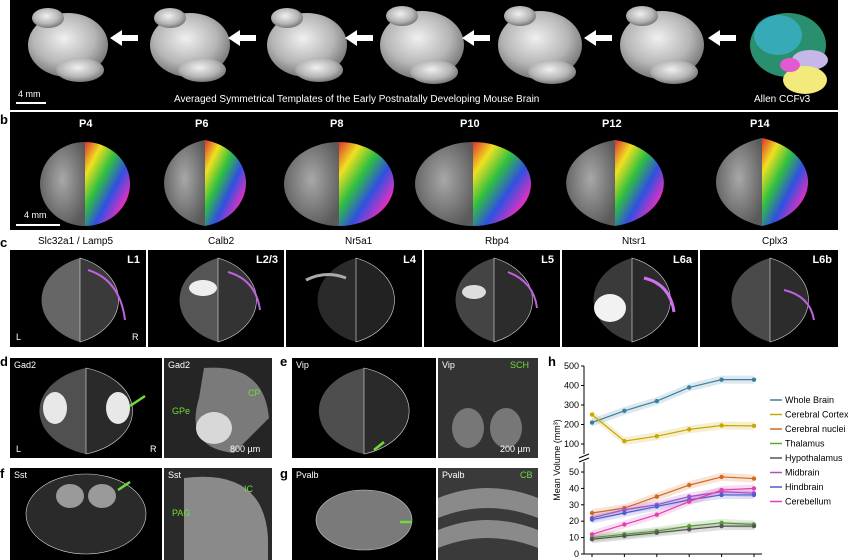  What do you see at coordinates (520, 365) in the screenshot?
I see `tag-sch: SCH` at bounding box center [520, 365].